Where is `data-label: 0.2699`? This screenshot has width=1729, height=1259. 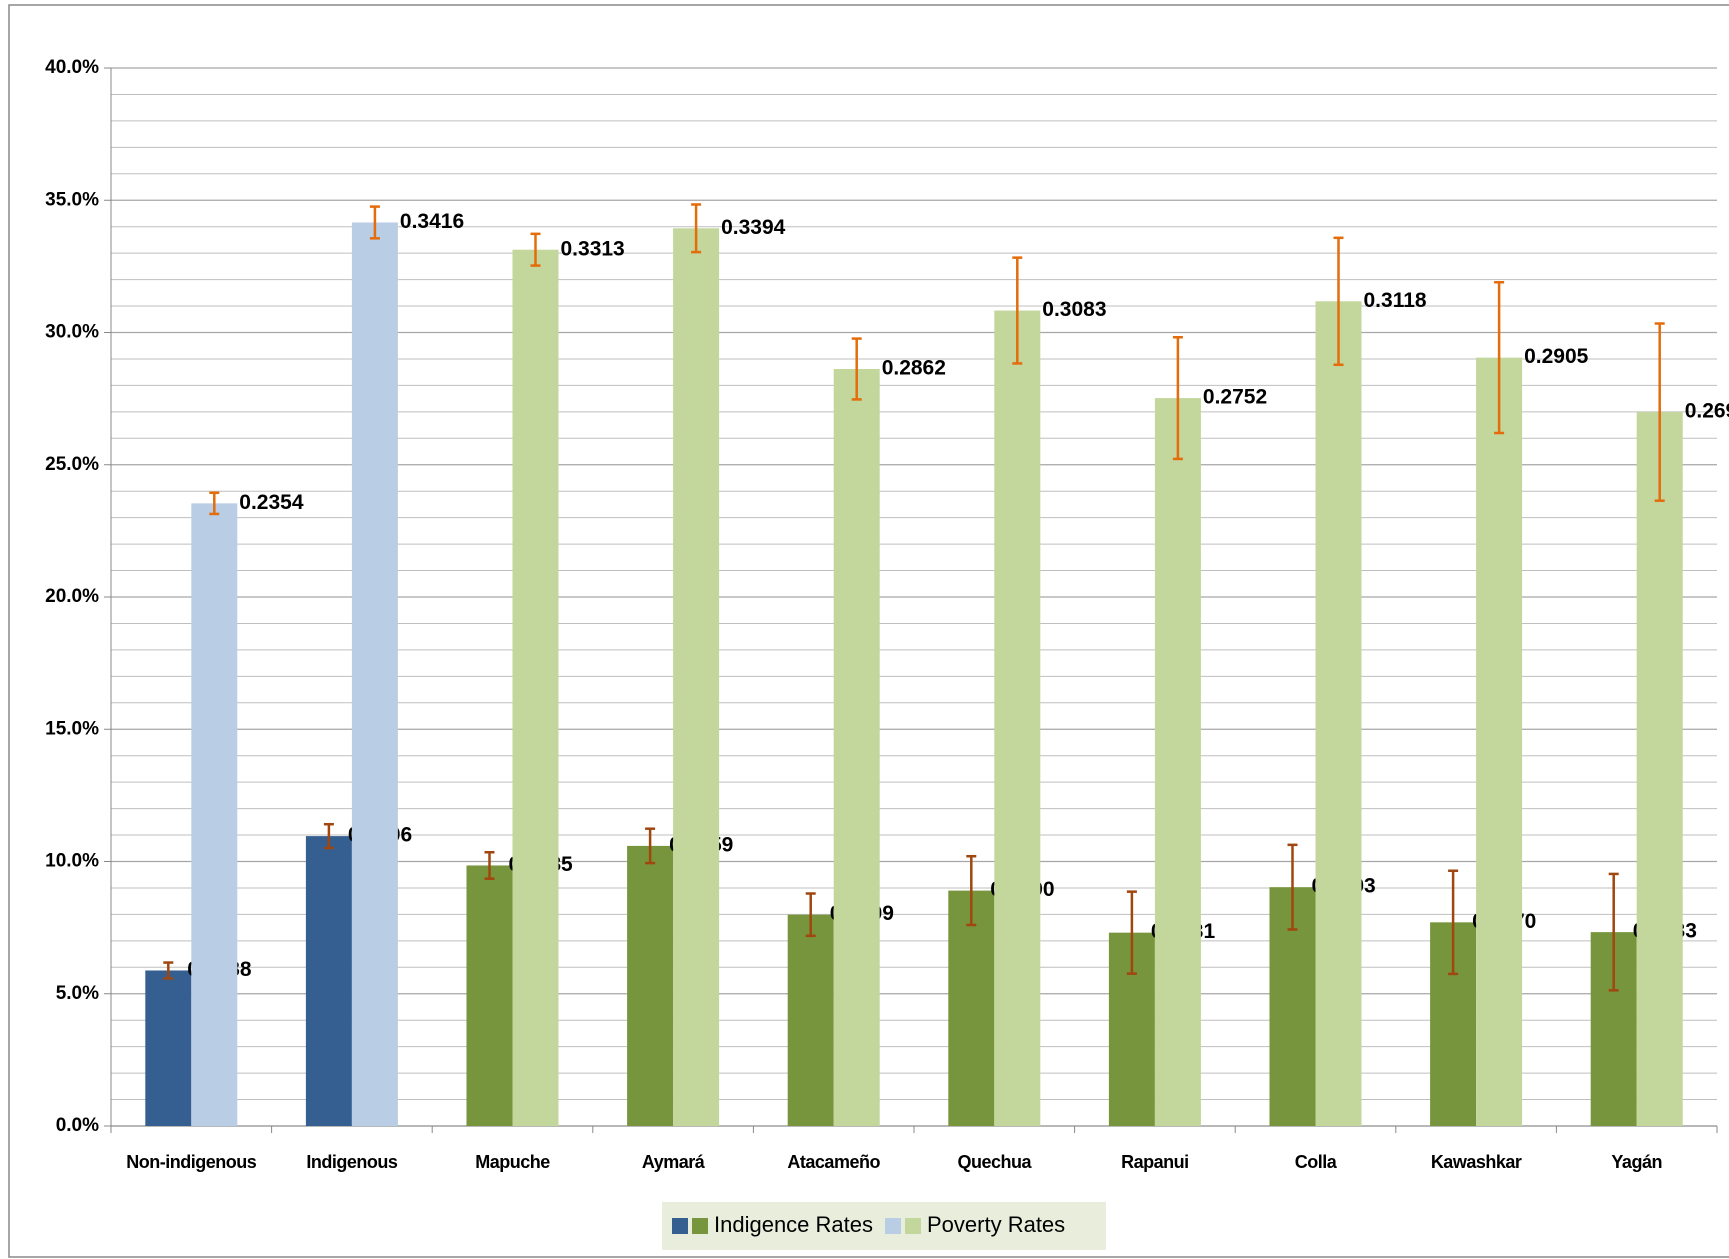 data-label: 0.2699 is located at coordinates (1707, 411).